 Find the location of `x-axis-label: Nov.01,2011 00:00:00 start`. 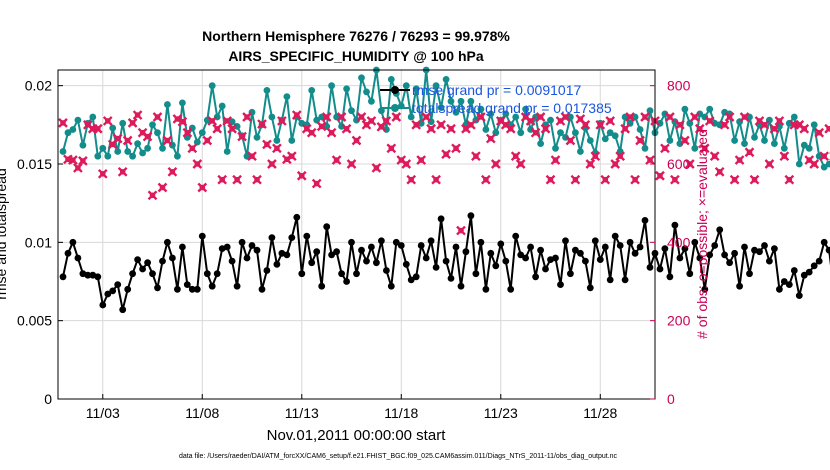

x-axis-label: Nov.01,2011 00:00:00 start is located at coordinates (357, 435).